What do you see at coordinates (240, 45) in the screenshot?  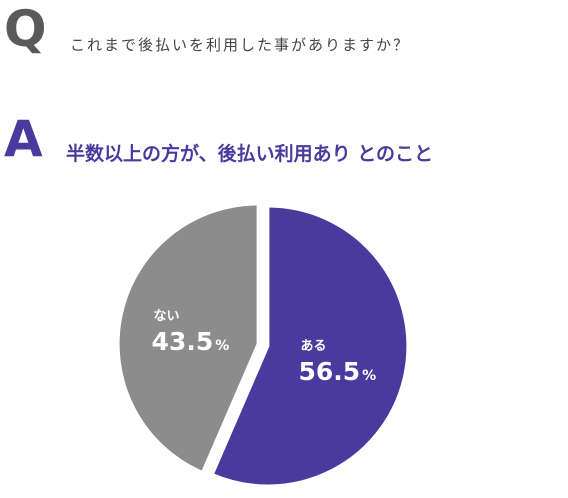 I see `question-text: これまで後払いを利用した事がありますか？` at bounding box center [240, 45].